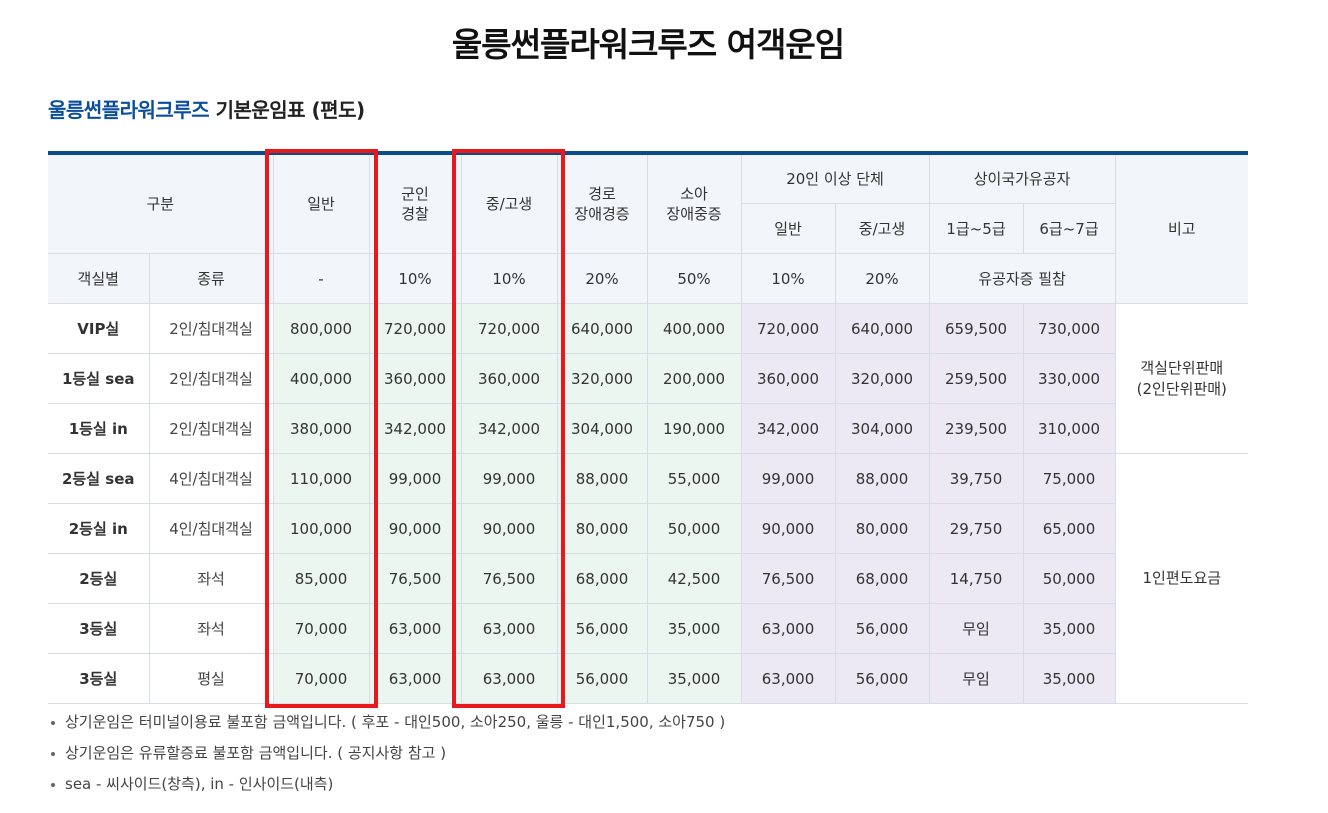 The width and height of the screenshot is (1328, 813). What do you see at coordinates (129, 110) in the screenshot?
I see `brand-name: 울릉썬플라워크루즈` at bounding box center [129, 110].